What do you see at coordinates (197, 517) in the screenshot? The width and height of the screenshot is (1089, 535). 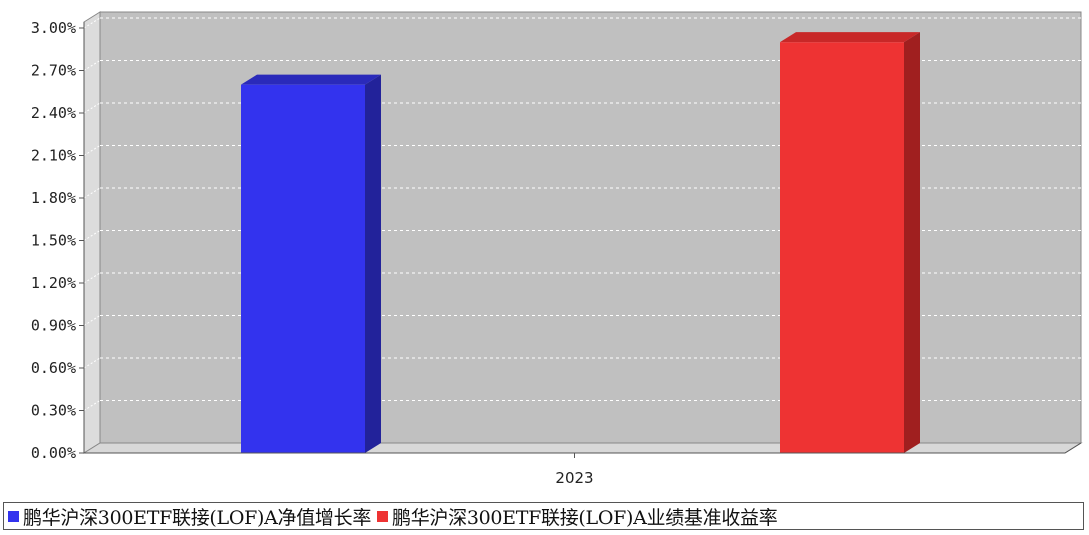 I see `legend-label: 鹏华沪深300ETF联接(LOF)A净值增长率` at bounding box center [197, 517].